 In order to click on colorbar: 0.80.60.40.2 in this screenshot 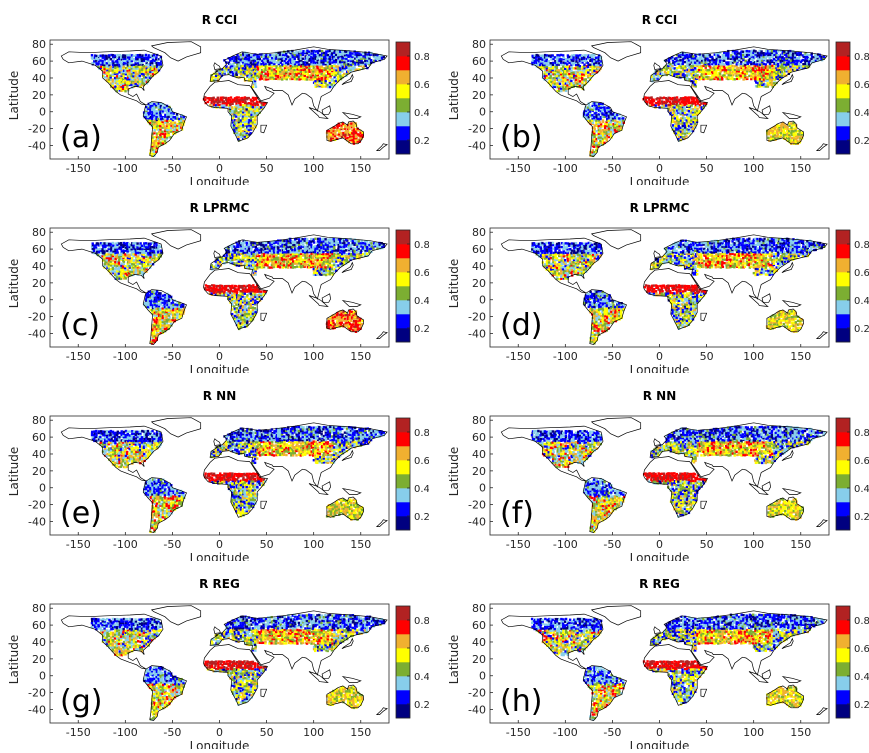, I will do `click(412, 662)`.